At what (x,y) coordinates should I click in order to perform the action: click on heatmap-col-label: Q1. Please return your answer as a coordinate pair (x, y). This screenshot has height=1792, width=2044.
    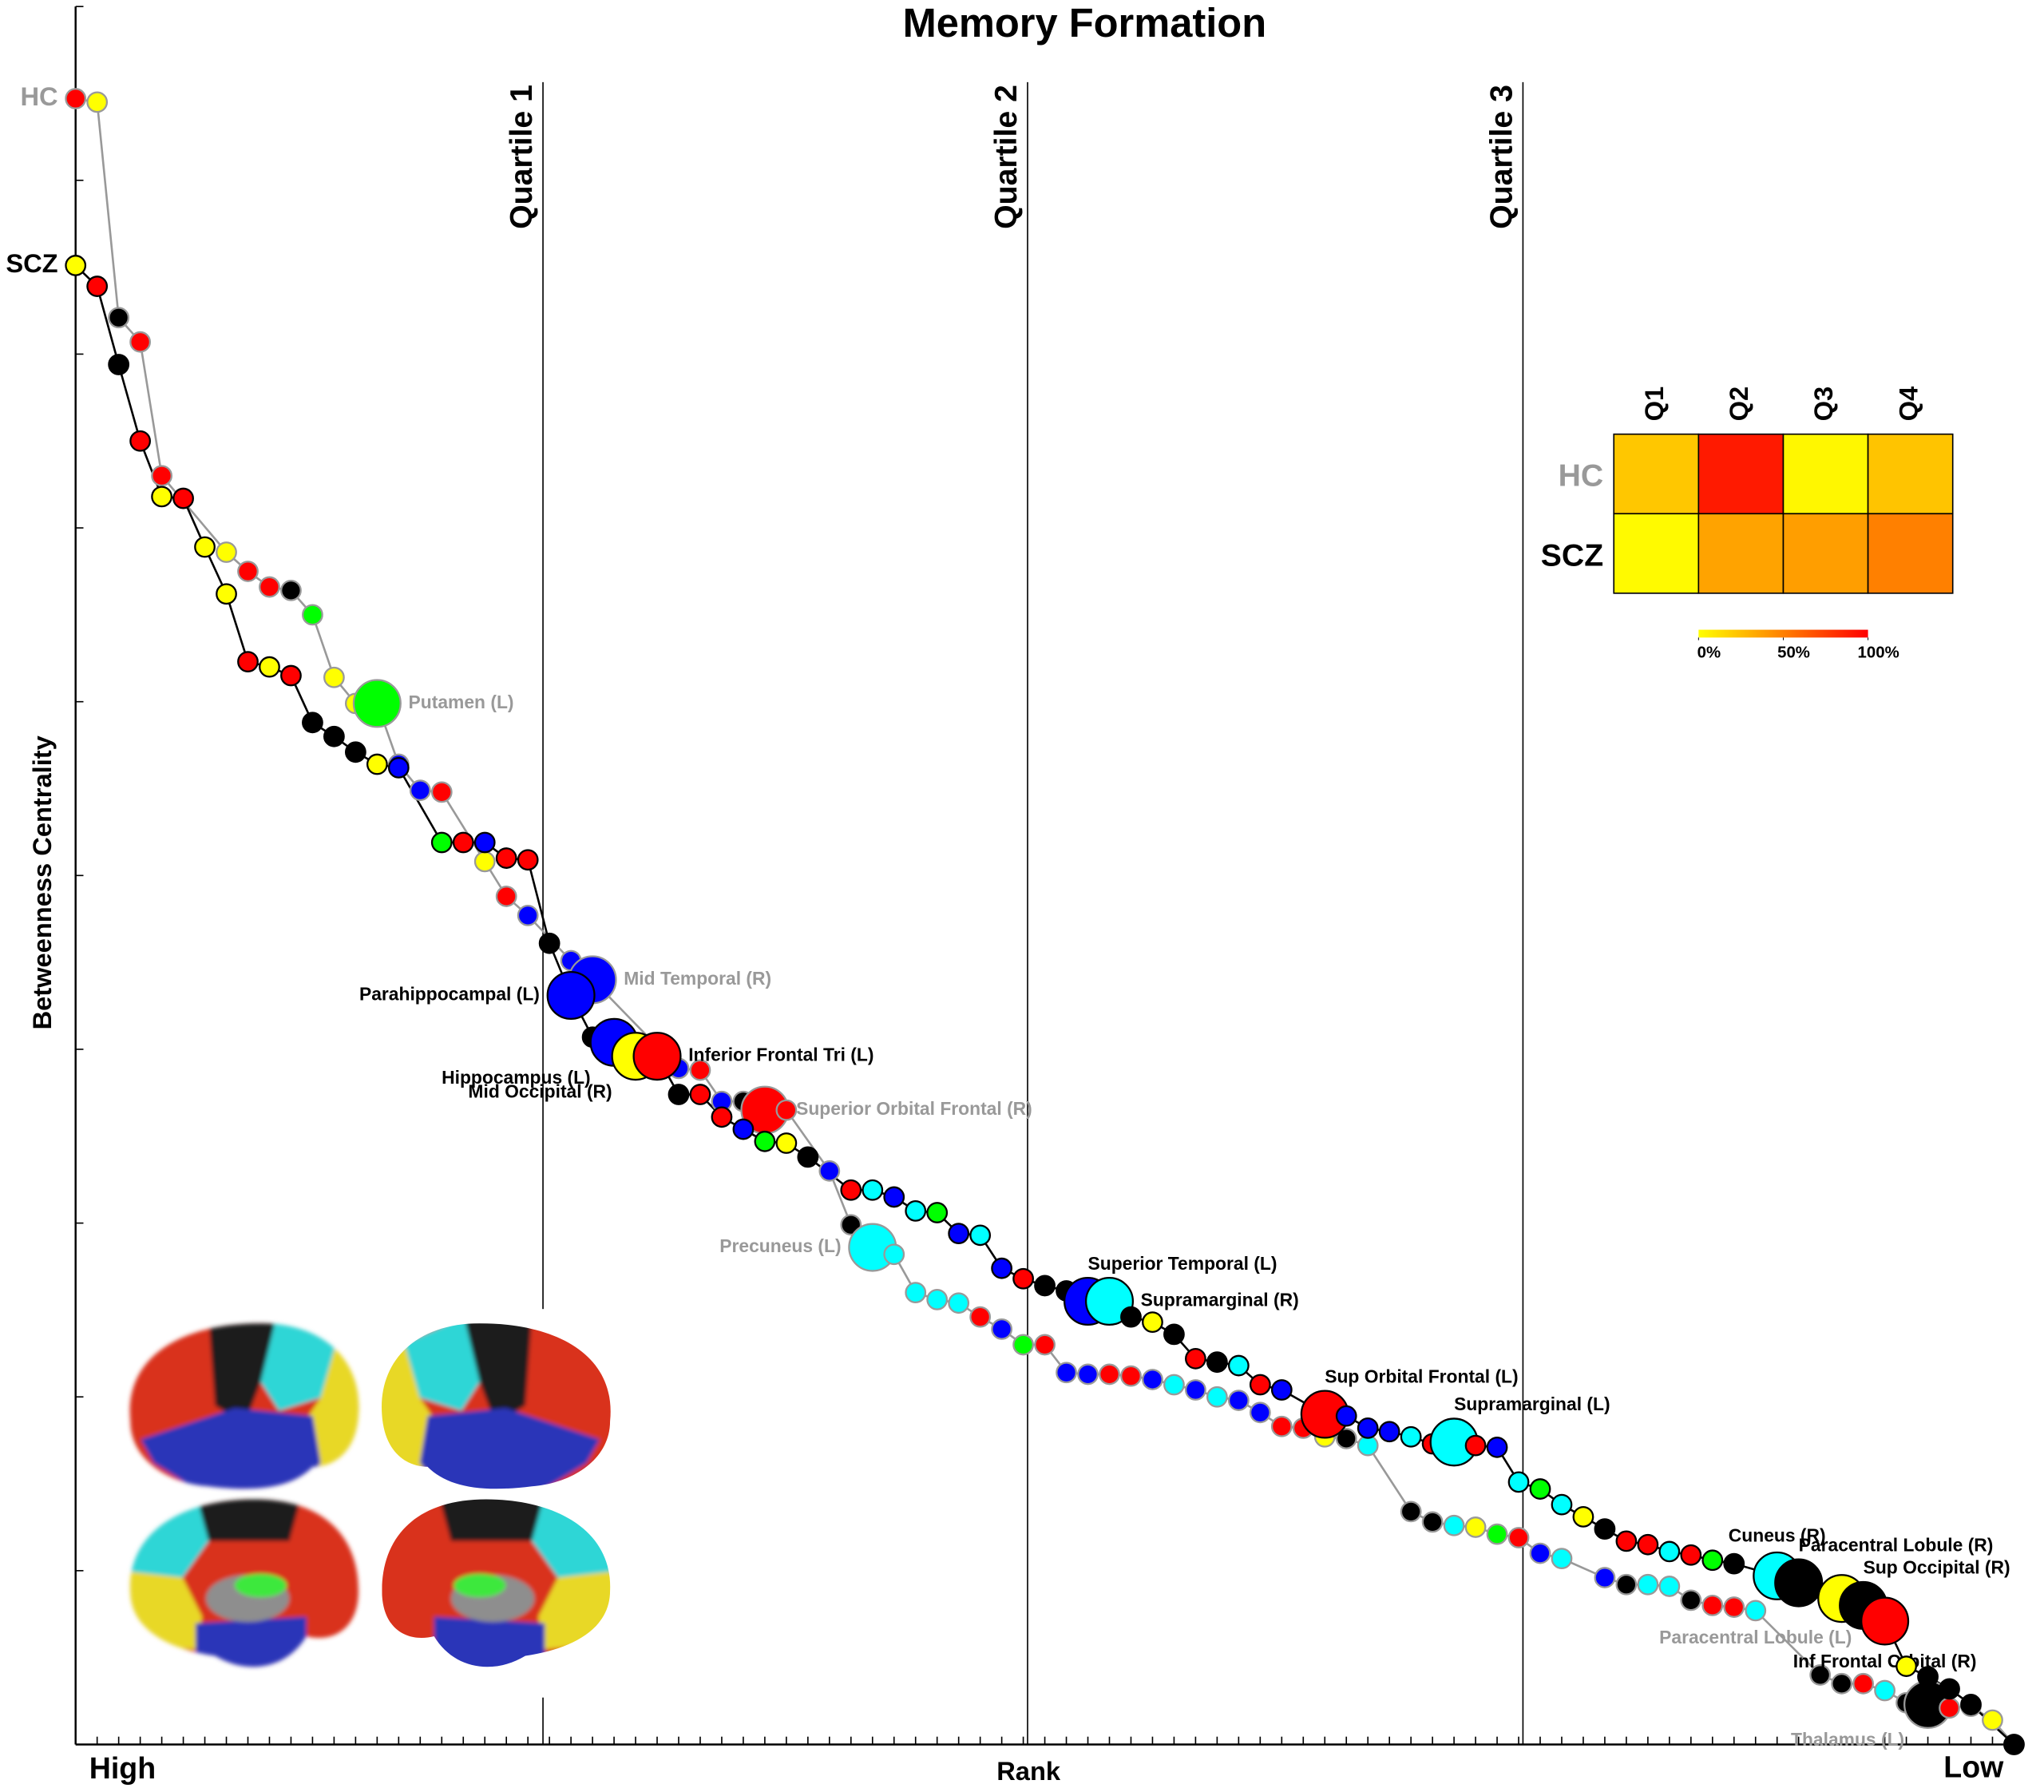
    Looking at the image, I should click on (1654, 404).